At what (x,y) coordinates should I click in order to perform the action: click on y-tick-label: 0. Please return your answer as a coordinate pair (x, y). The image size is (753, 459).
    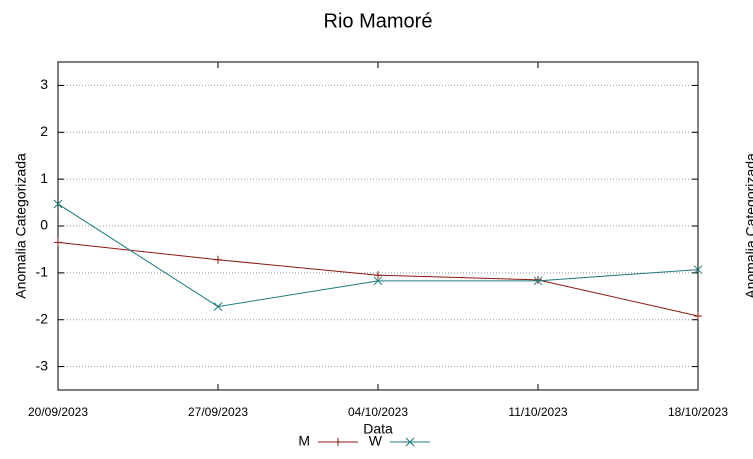
    Looking at the image, I should click on (44, 225).